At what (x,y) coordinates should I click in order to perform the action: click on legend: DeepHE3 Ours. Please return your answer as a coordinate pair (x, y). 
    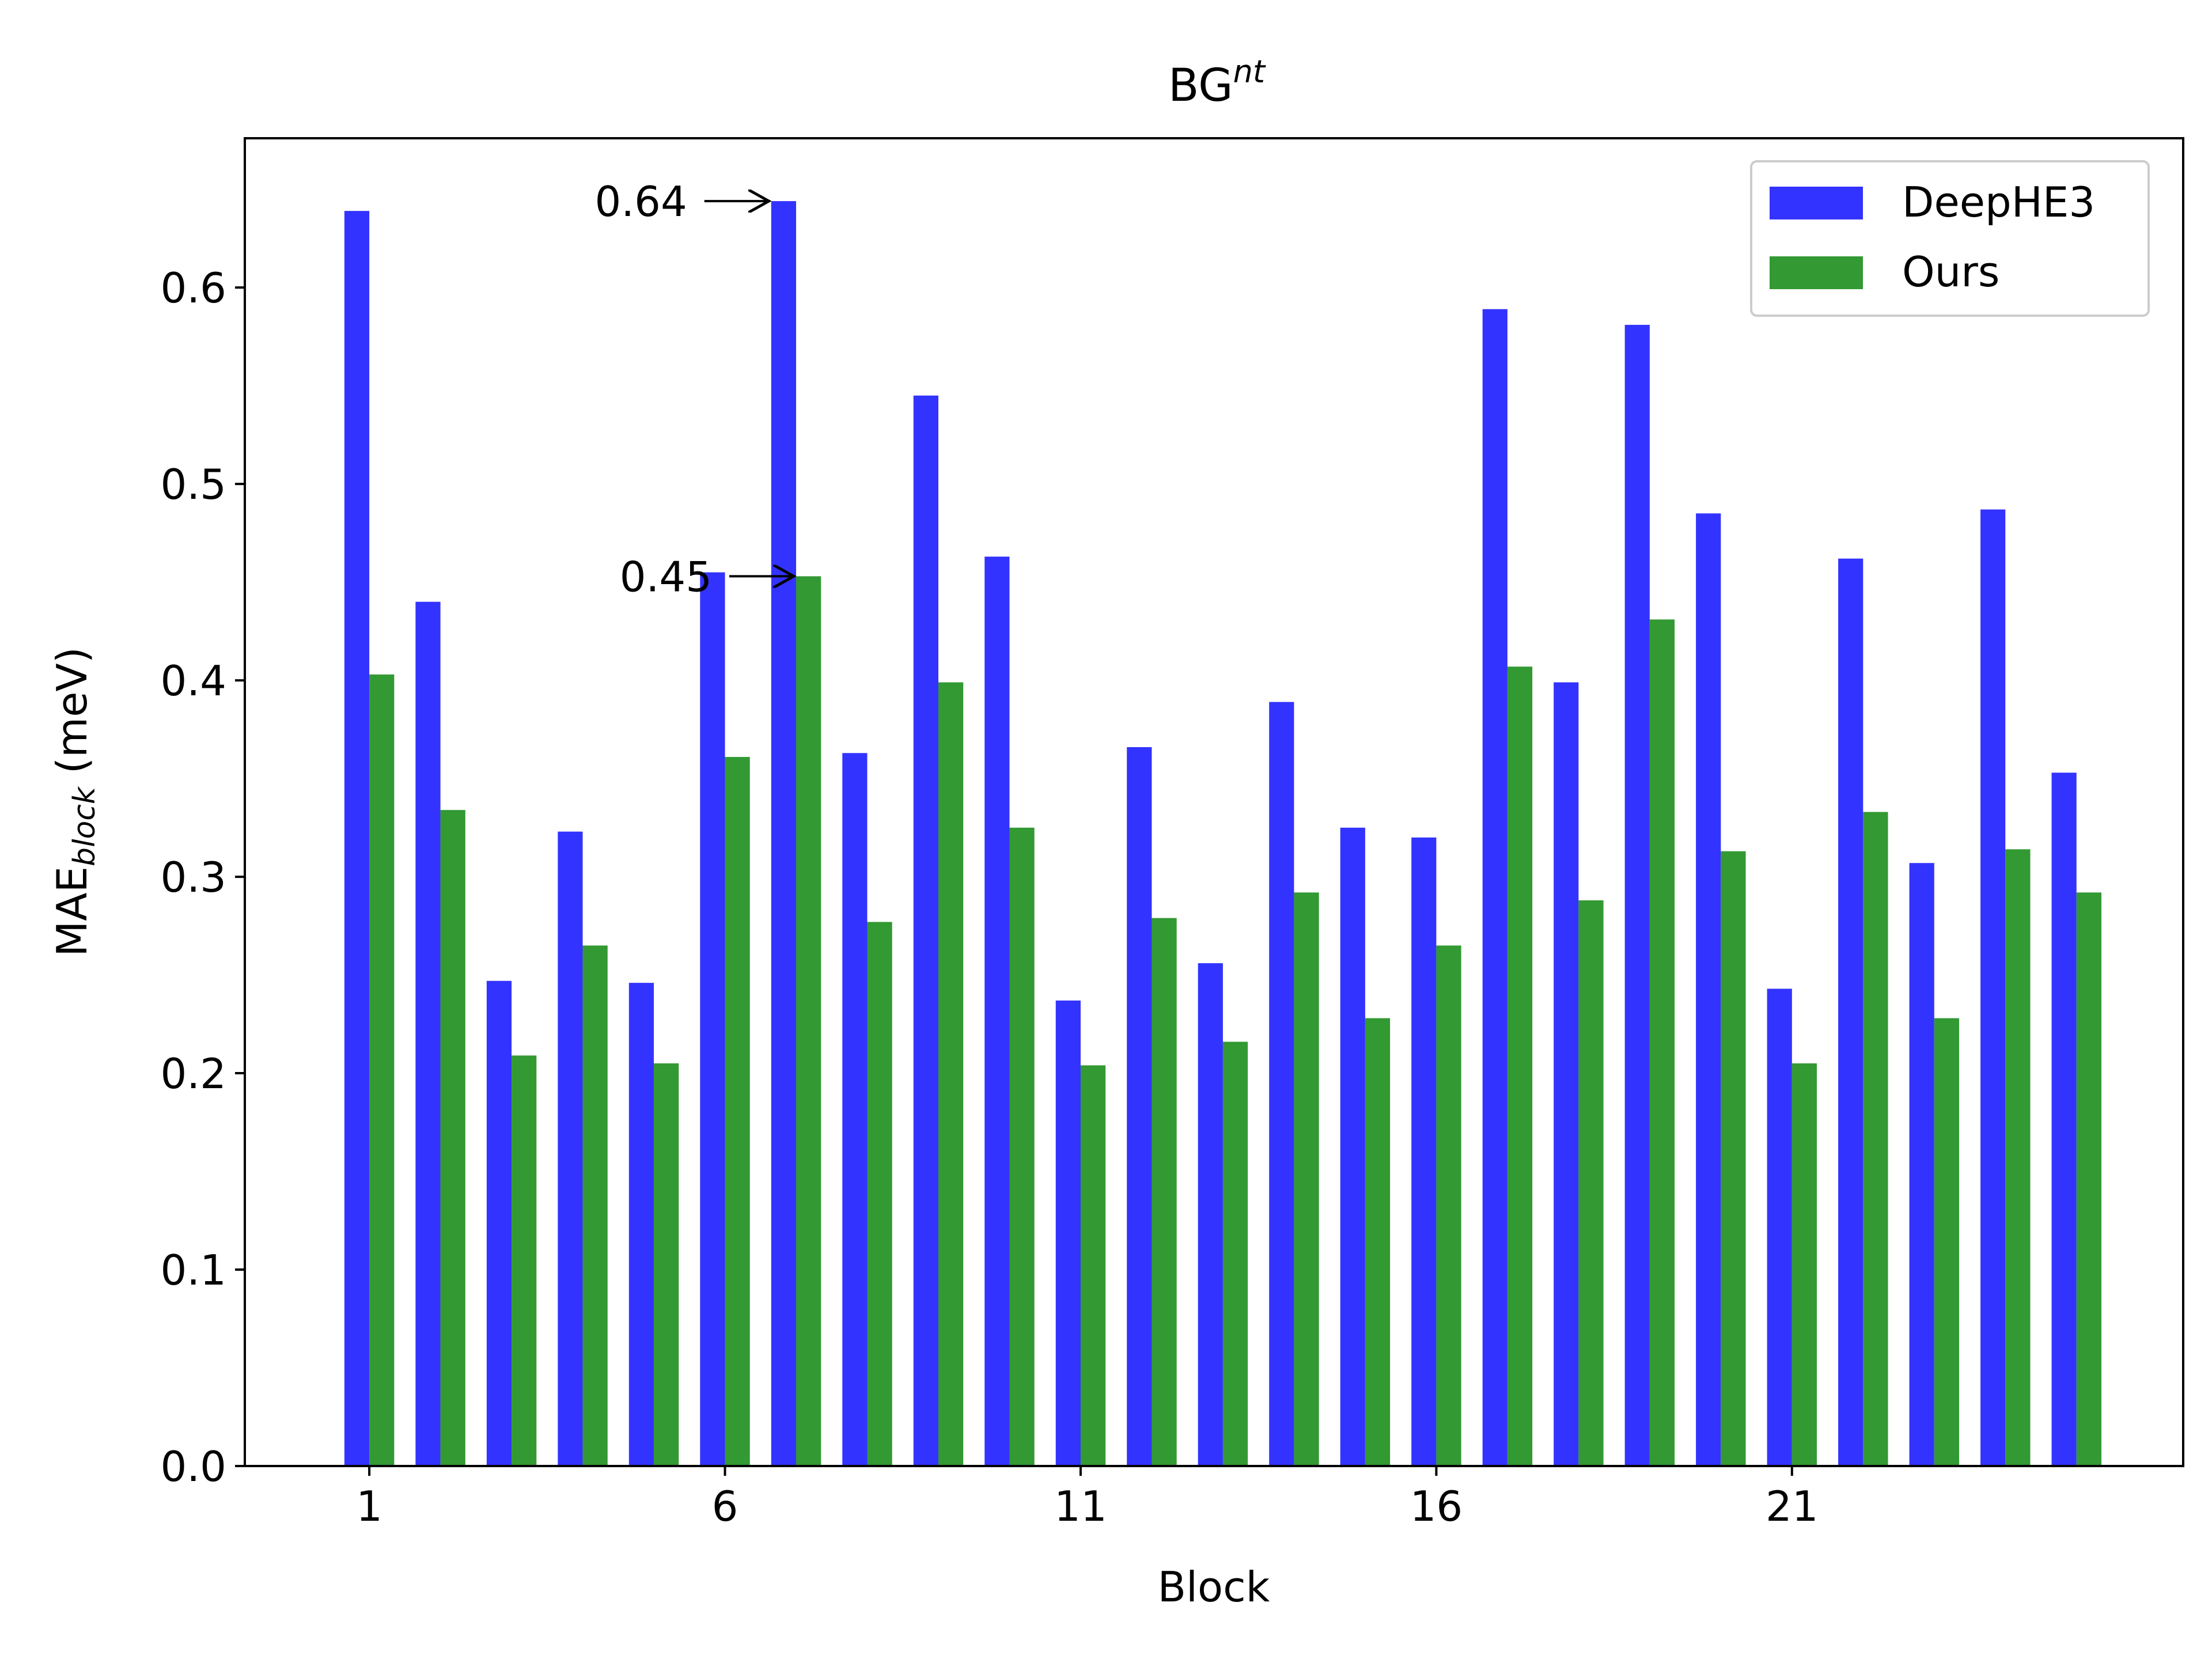
    Looking at the image, I should click on (1950, 238).